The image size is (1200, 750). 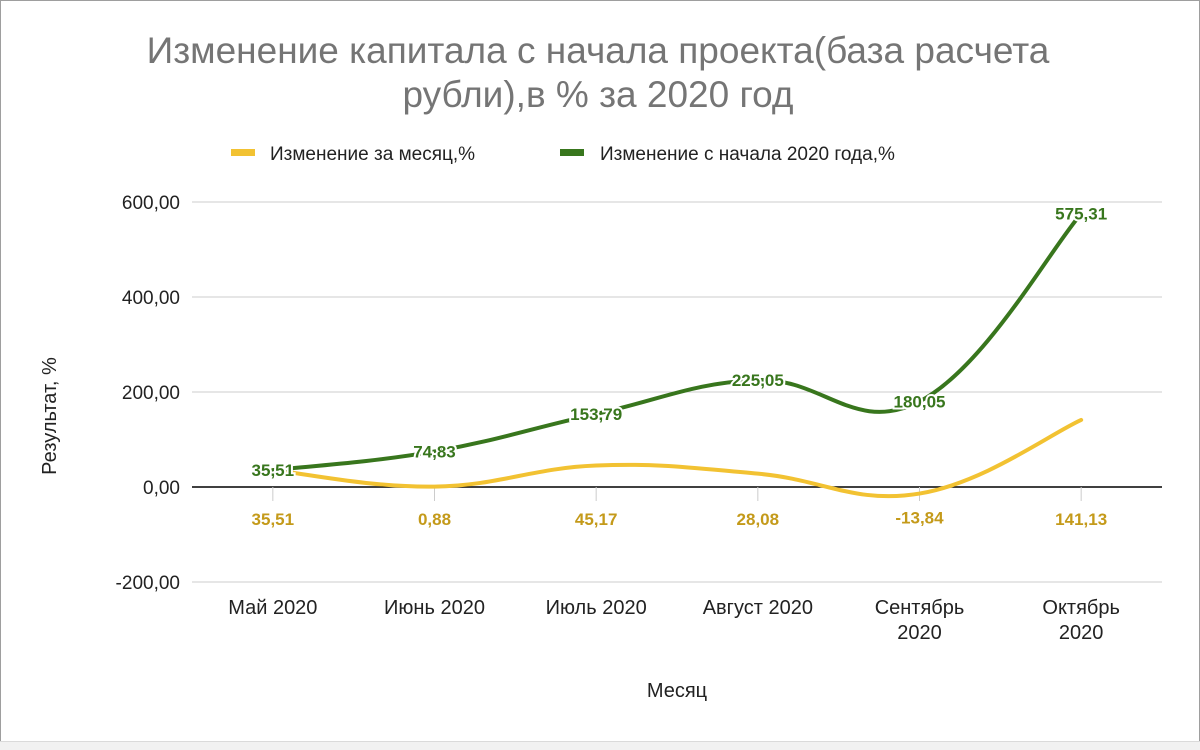 I want to click on legend-swatch-ytd, so click(x=572, y=152).